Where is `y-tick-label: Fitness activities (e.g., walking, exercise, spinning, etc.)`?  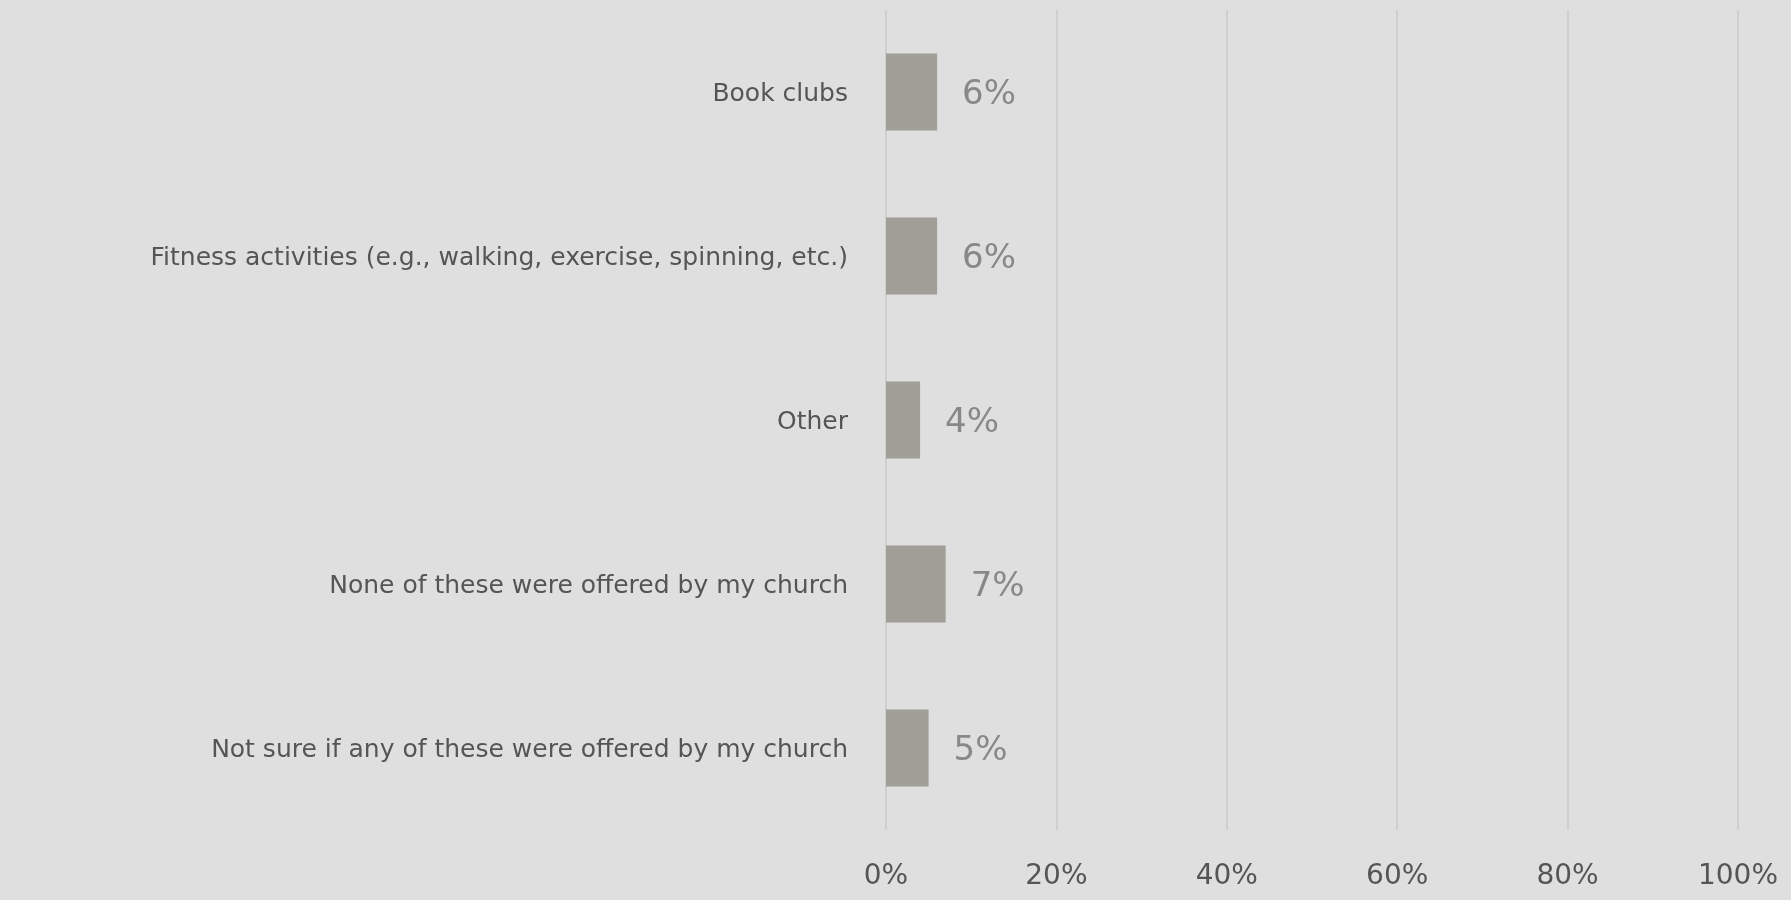
y-tick-label: Fitness activities (e.g., walking, exercise, spinning, etc.) is located at coordinates (499, 256).